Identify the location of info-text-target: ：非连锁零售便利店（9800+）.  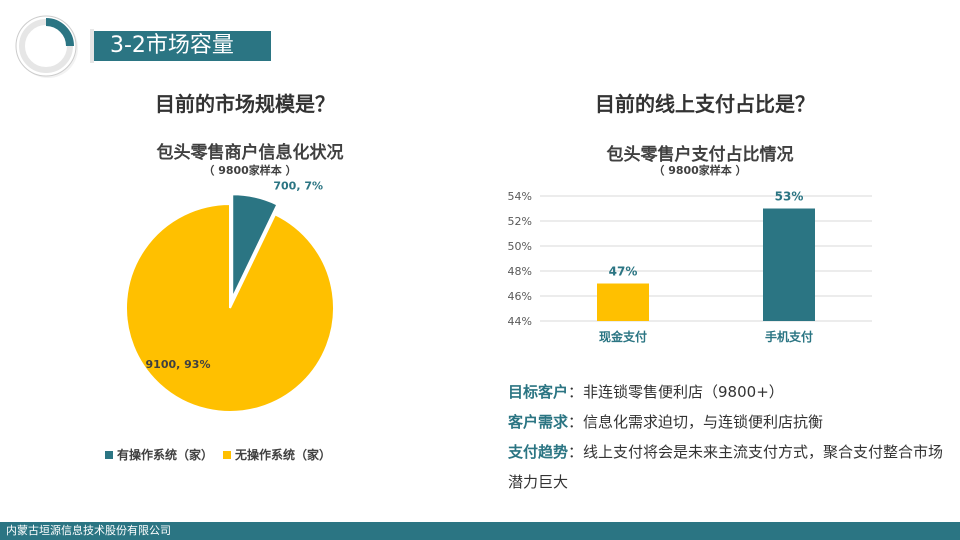
(676, 392).